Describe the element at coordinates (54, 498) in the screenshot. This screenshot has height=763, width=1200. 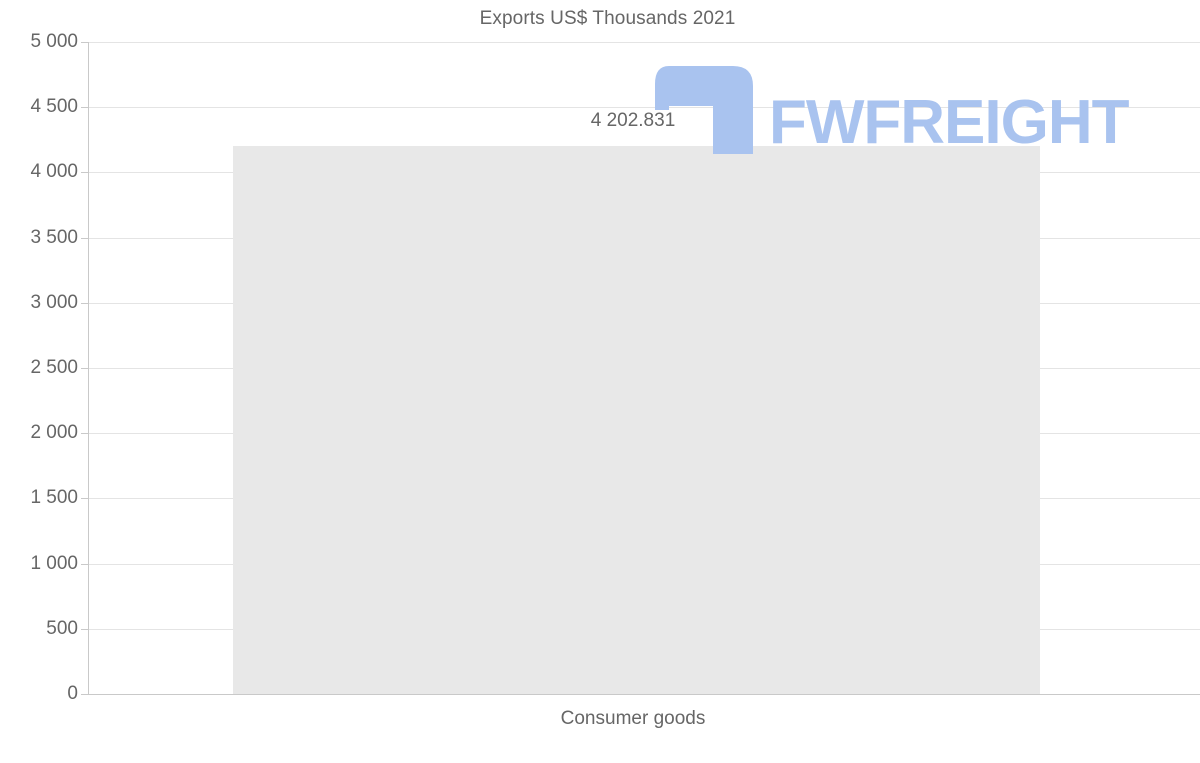
I see `y-axis-tick-label: 1 500` at that location.